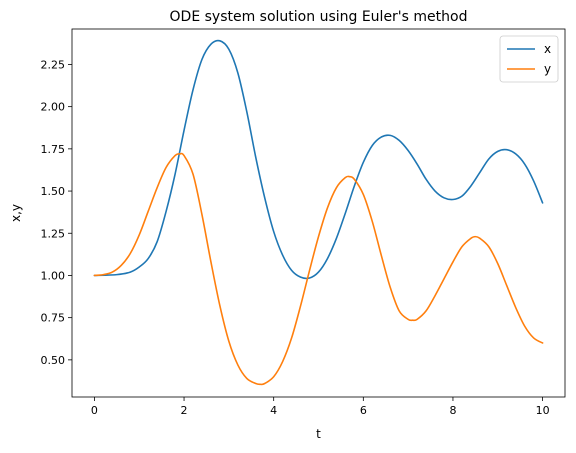  I want to click on chart-title: ODE system solution using Euler's method, so click(319, 17).